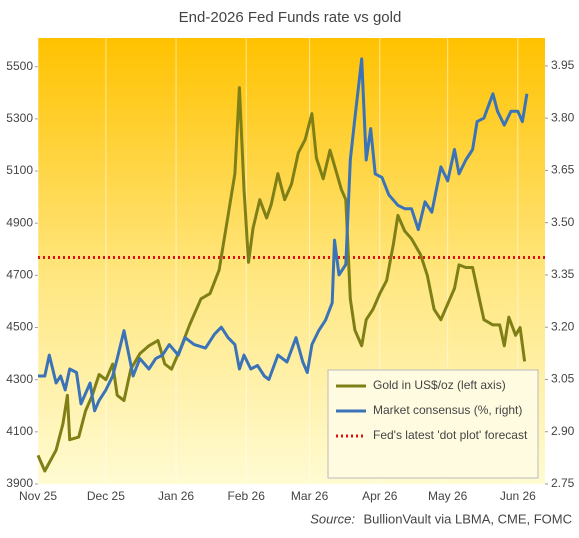  What do you see at coordinates (563, 326) in the screenshot?
I see `y2-tick-label: 3.20` at bounding box center [563, 326].